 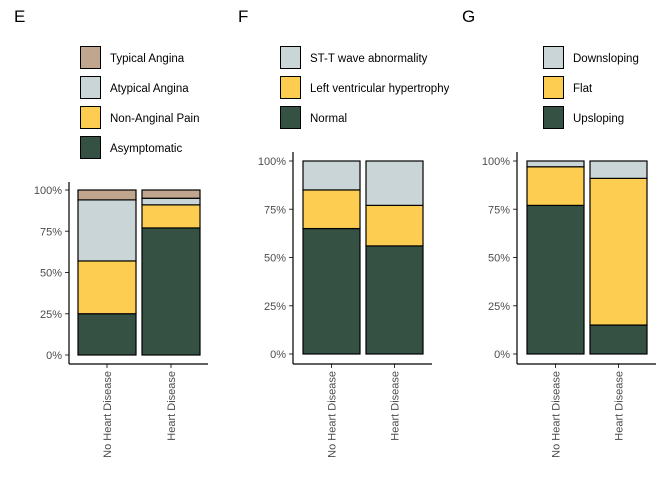 I want to click on legend-label-flat: Flat, so click(x=583, y=89).